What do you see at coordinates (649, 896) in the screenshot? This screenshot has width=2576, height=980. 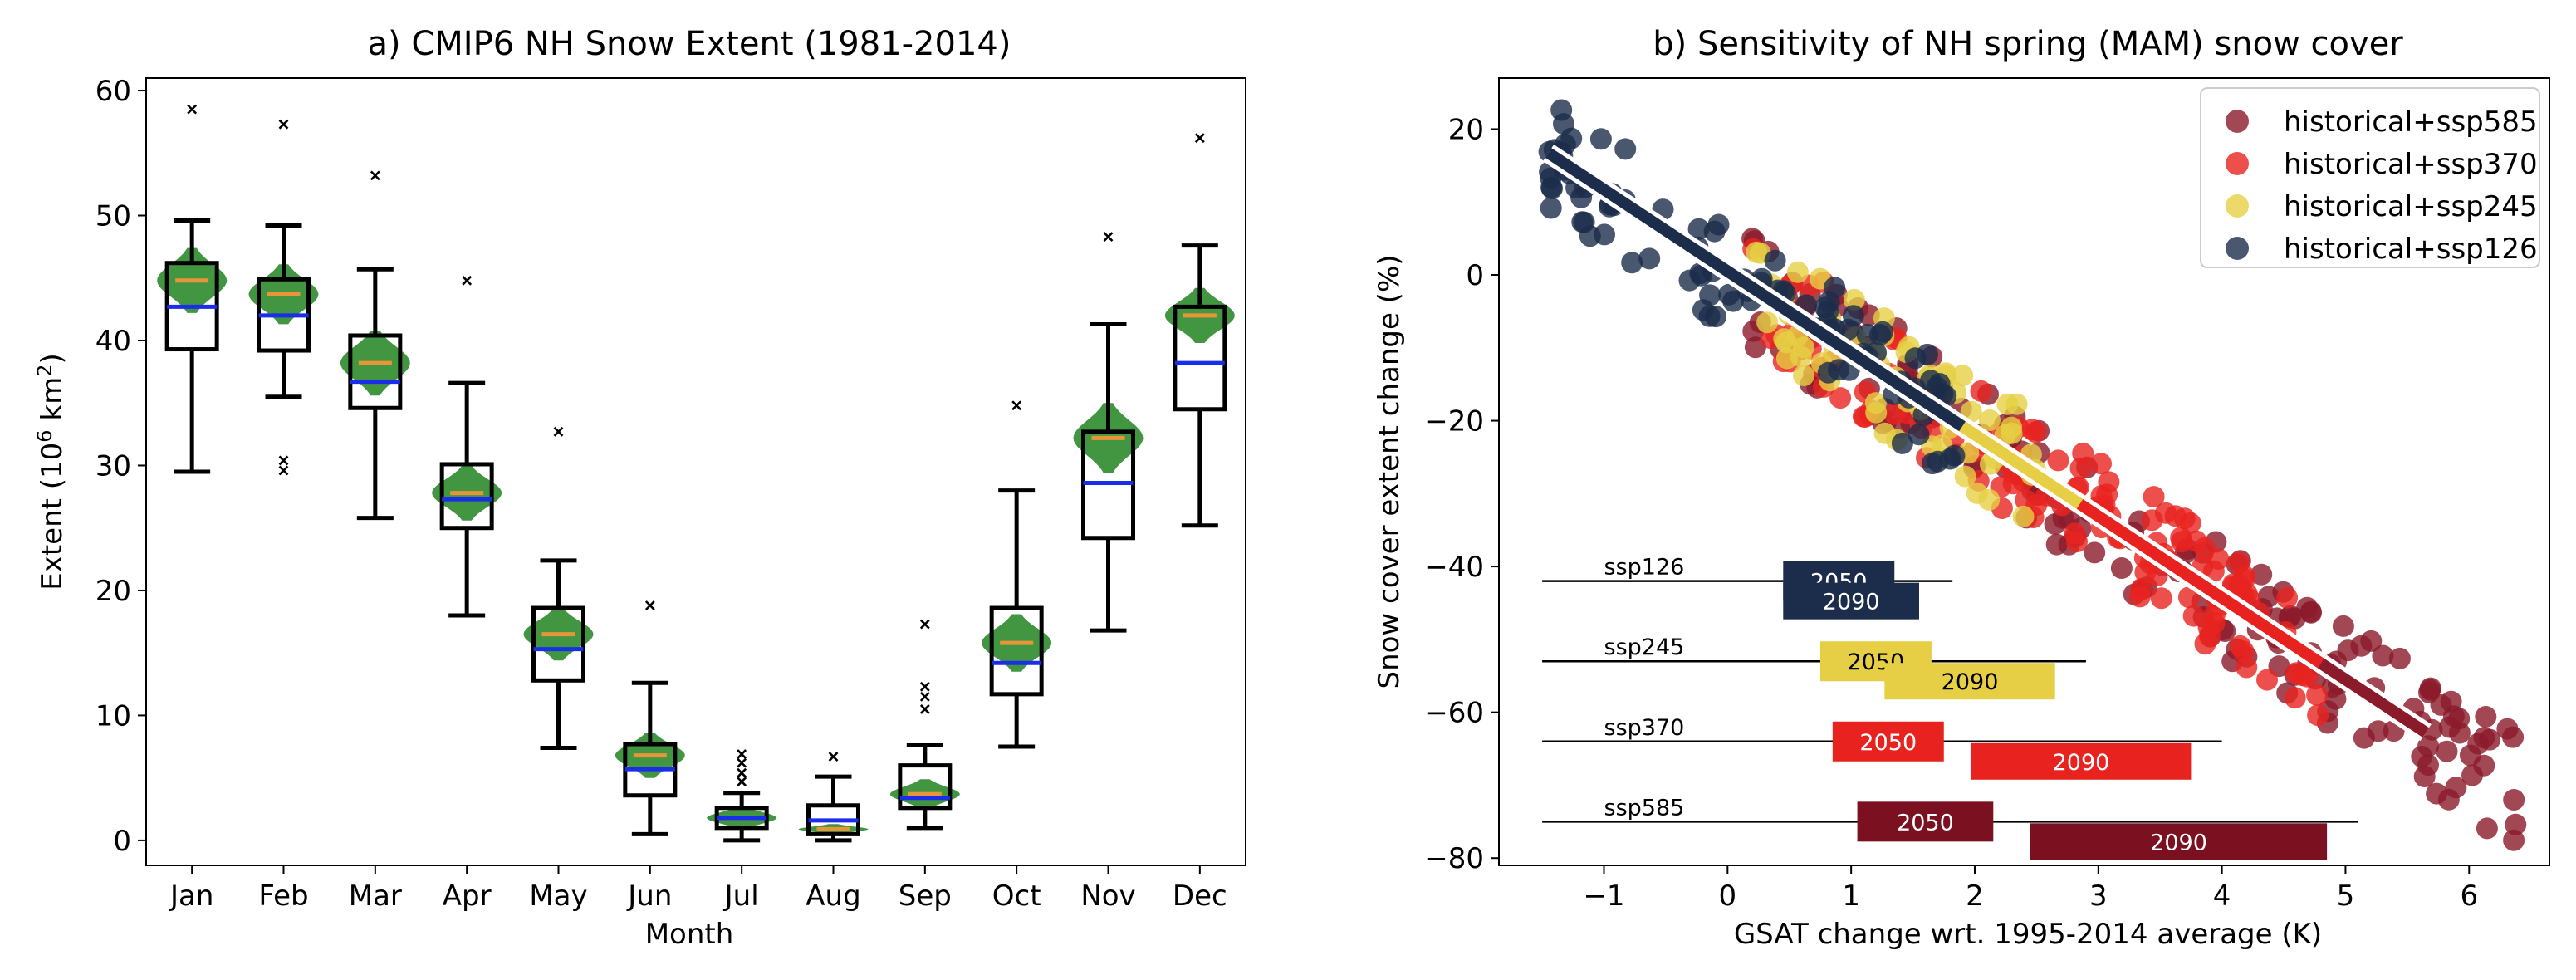 I see `x-tick-label: Jun` at bounding box center [649, 896].